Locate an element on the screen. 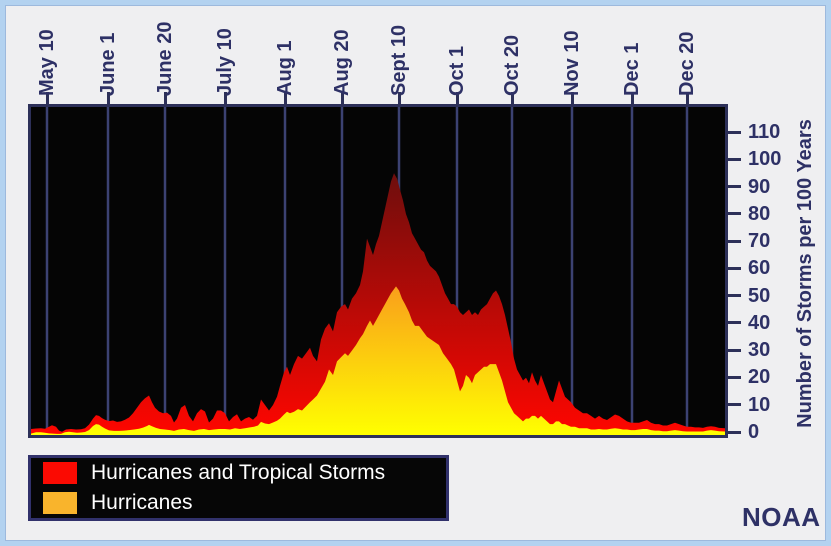 Image resolution: width=831 pixels, height=546 pixels. noaa-logo-text: NOAA is located at coordinates (781, 517).